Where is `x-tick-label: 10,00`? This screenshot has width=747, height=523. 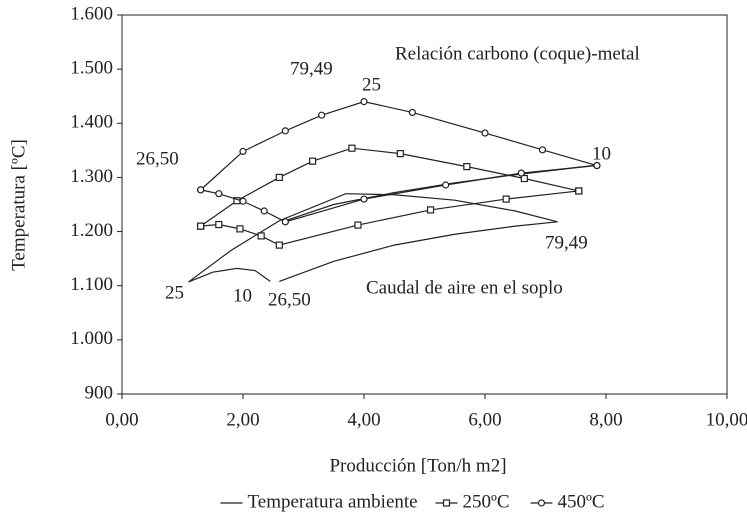
x-tick-label: 10,00 is located at coordinates (726, 419).